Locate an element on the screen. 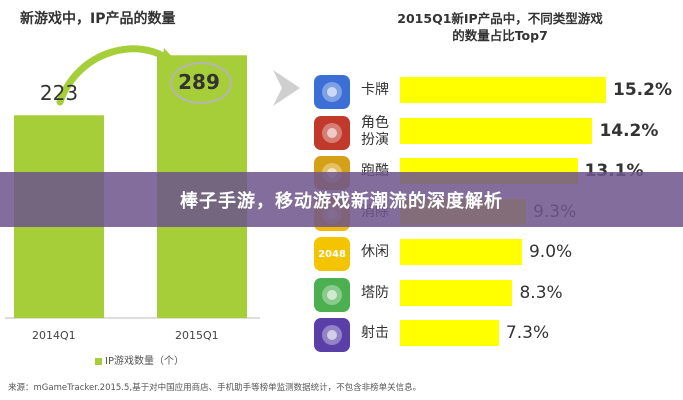 The image size is (683, 400). bar-卡牌 is located at coordinates (503, 90).